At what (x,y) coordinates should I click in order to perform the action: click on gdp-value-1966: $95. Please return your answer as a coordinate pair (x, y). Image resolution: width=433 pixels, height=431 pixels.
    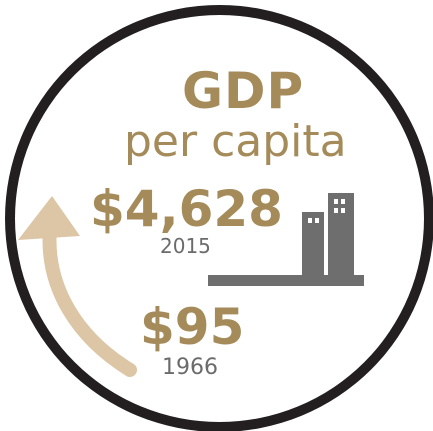
    Looking at the image, I should click on (192, 327).